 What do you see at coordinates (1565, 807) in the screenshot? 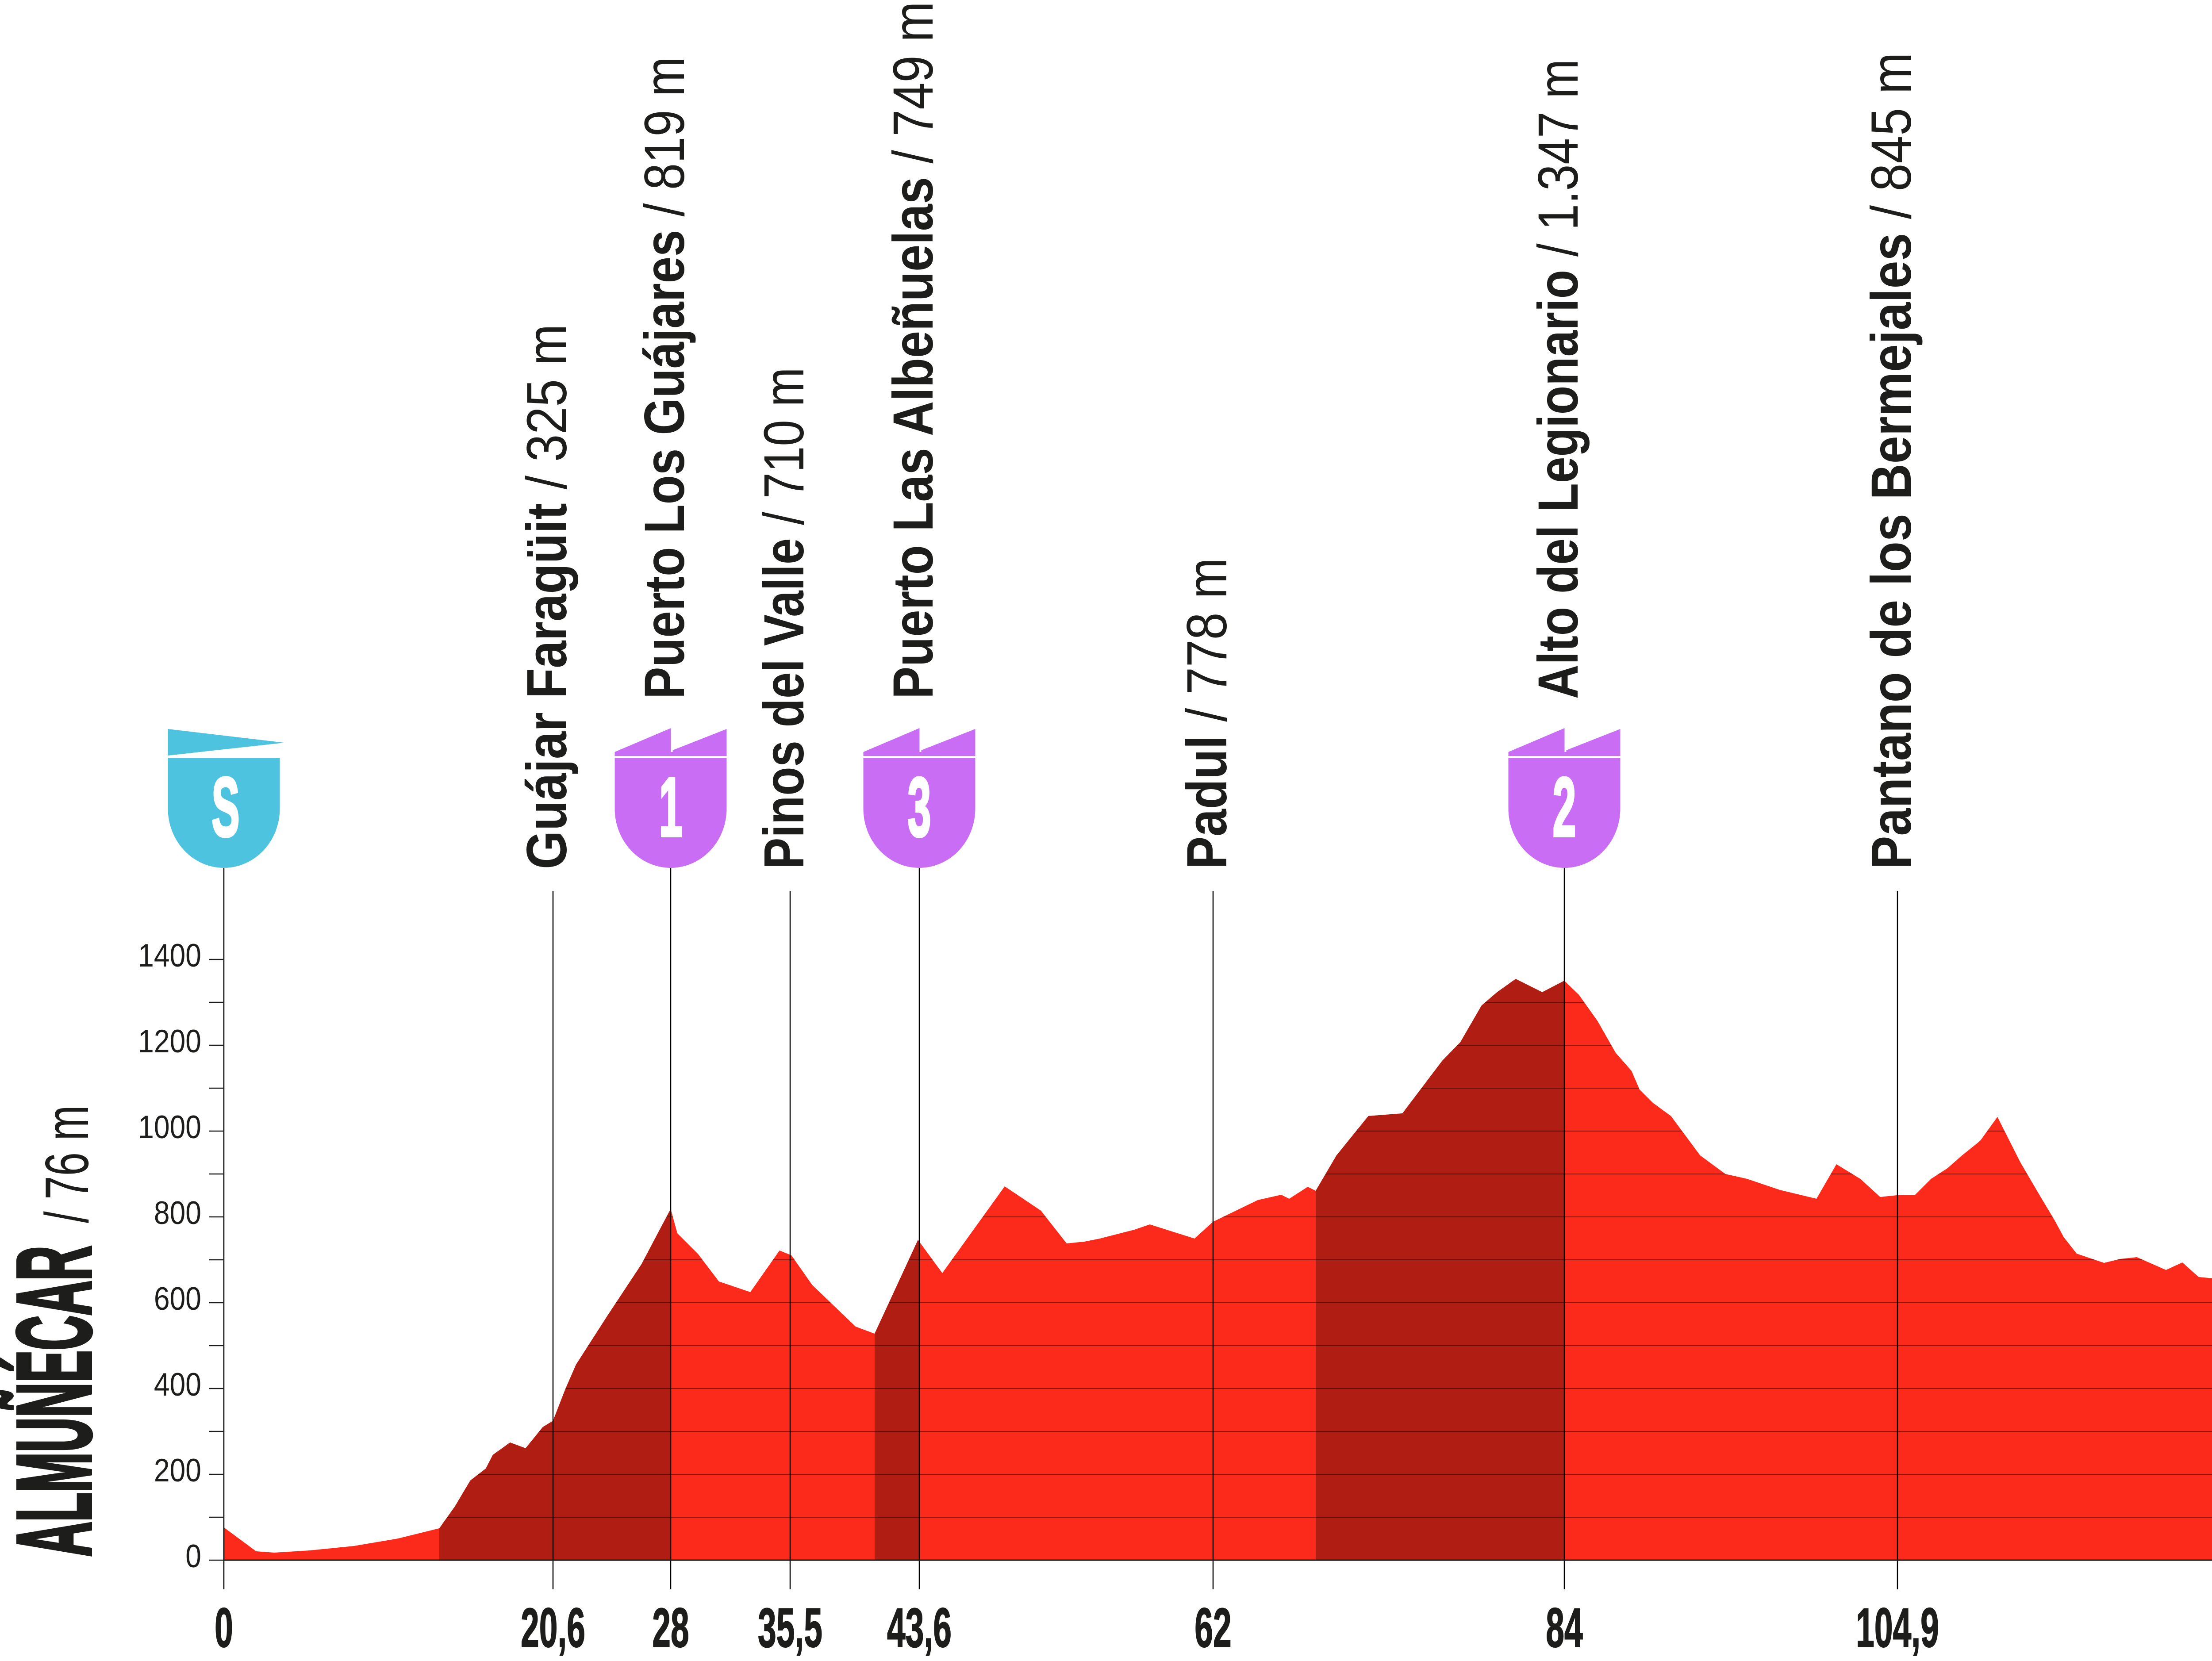
I see `svg-text: 2` at bounding box center [1565, 807].